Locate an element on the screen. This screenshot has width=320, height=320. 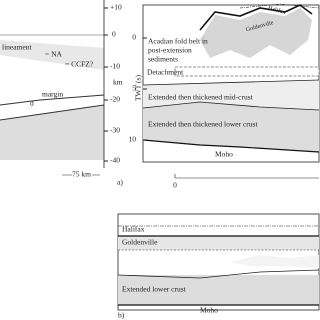
goldenville-layer is located at coordinates (218, 243).